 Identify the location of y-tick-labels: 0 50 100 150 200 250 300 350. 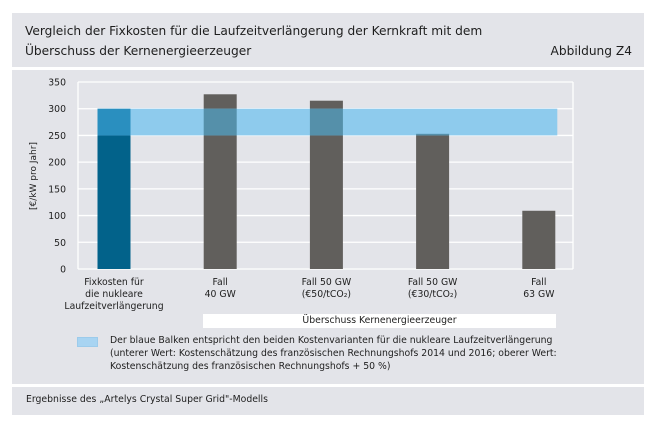
(57, 177).